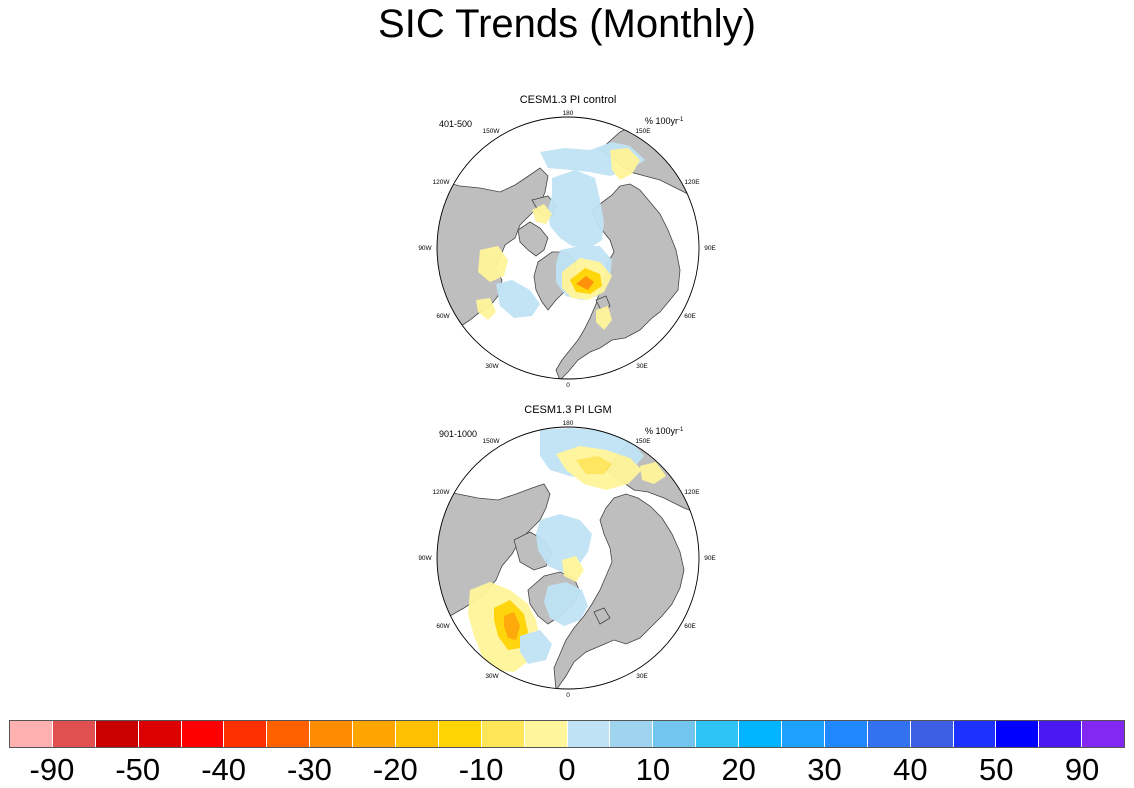  I want to click on colorbar-label: 20, so click(738, 769).